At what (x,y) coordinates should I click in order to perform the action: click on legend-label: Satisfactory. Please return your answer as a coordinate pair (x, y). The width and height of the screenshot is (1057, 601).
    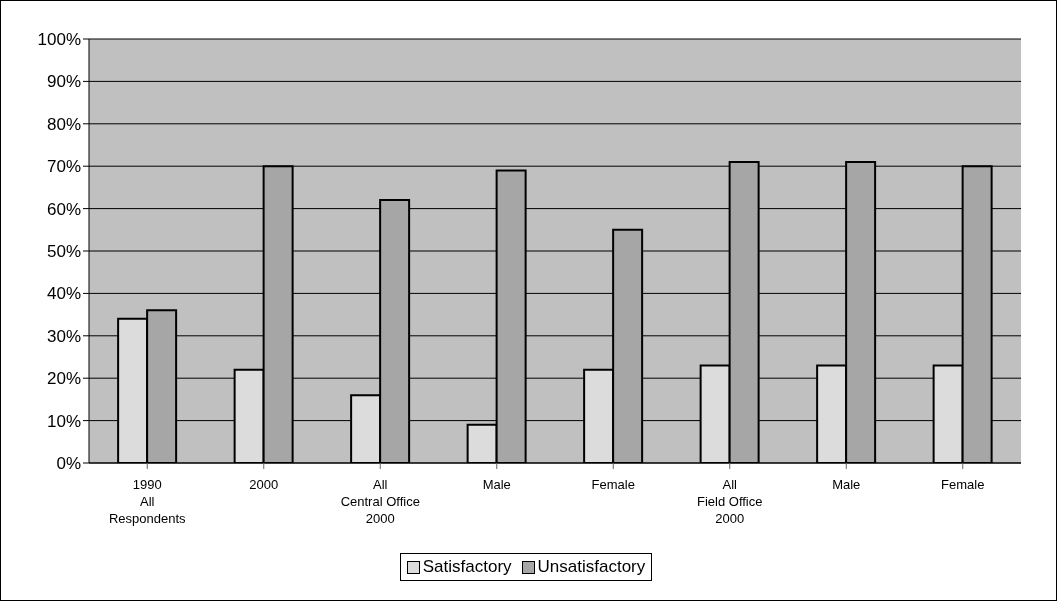
    Looking at the image, I should click on (466, 567).